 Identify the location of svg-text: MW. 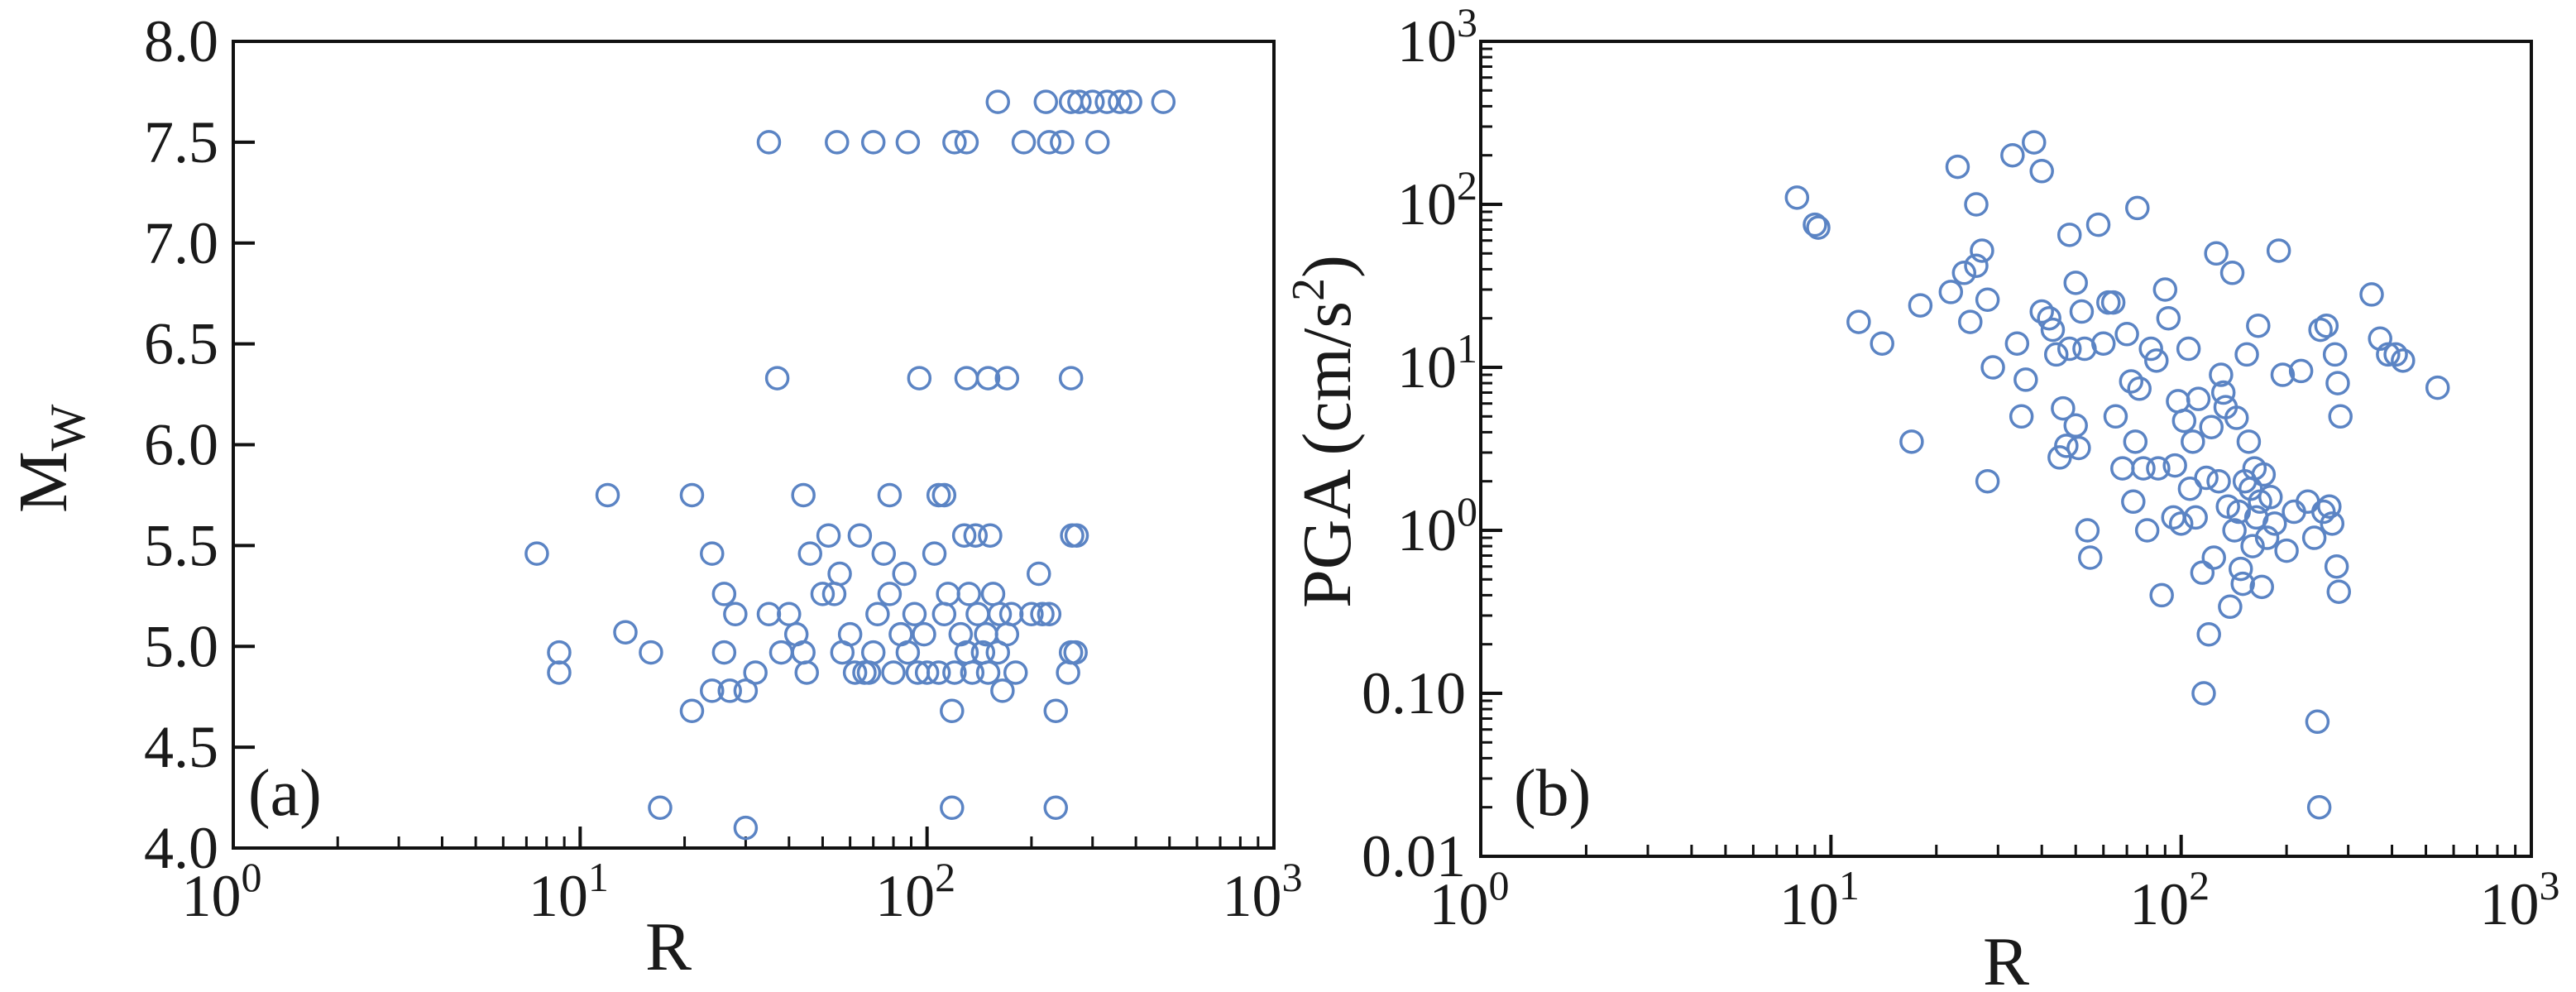
(50, 458).